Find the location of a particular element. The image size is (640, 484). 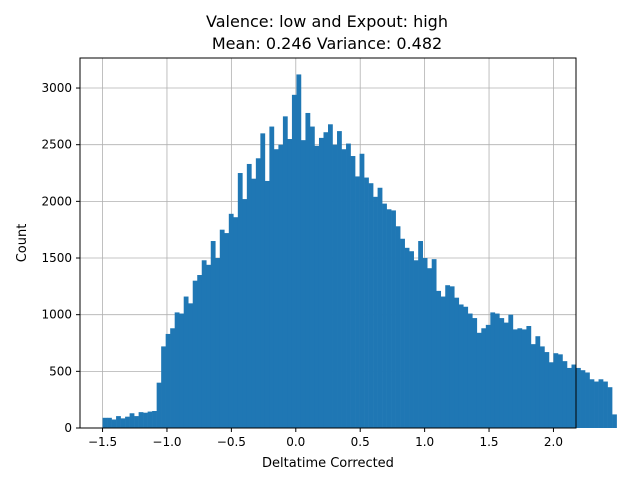

chart-title: Valence: low and Expout: high is located at coordinates (327, 21).